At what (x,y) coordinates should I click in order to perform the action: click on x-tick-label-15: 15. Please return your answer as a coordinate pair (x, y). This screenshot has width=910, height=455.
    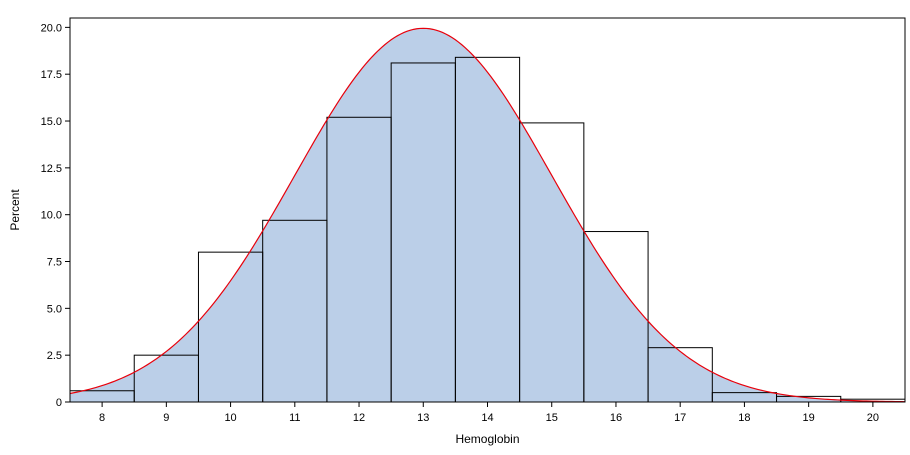
    Looking at the image, I should click on (552, 418).